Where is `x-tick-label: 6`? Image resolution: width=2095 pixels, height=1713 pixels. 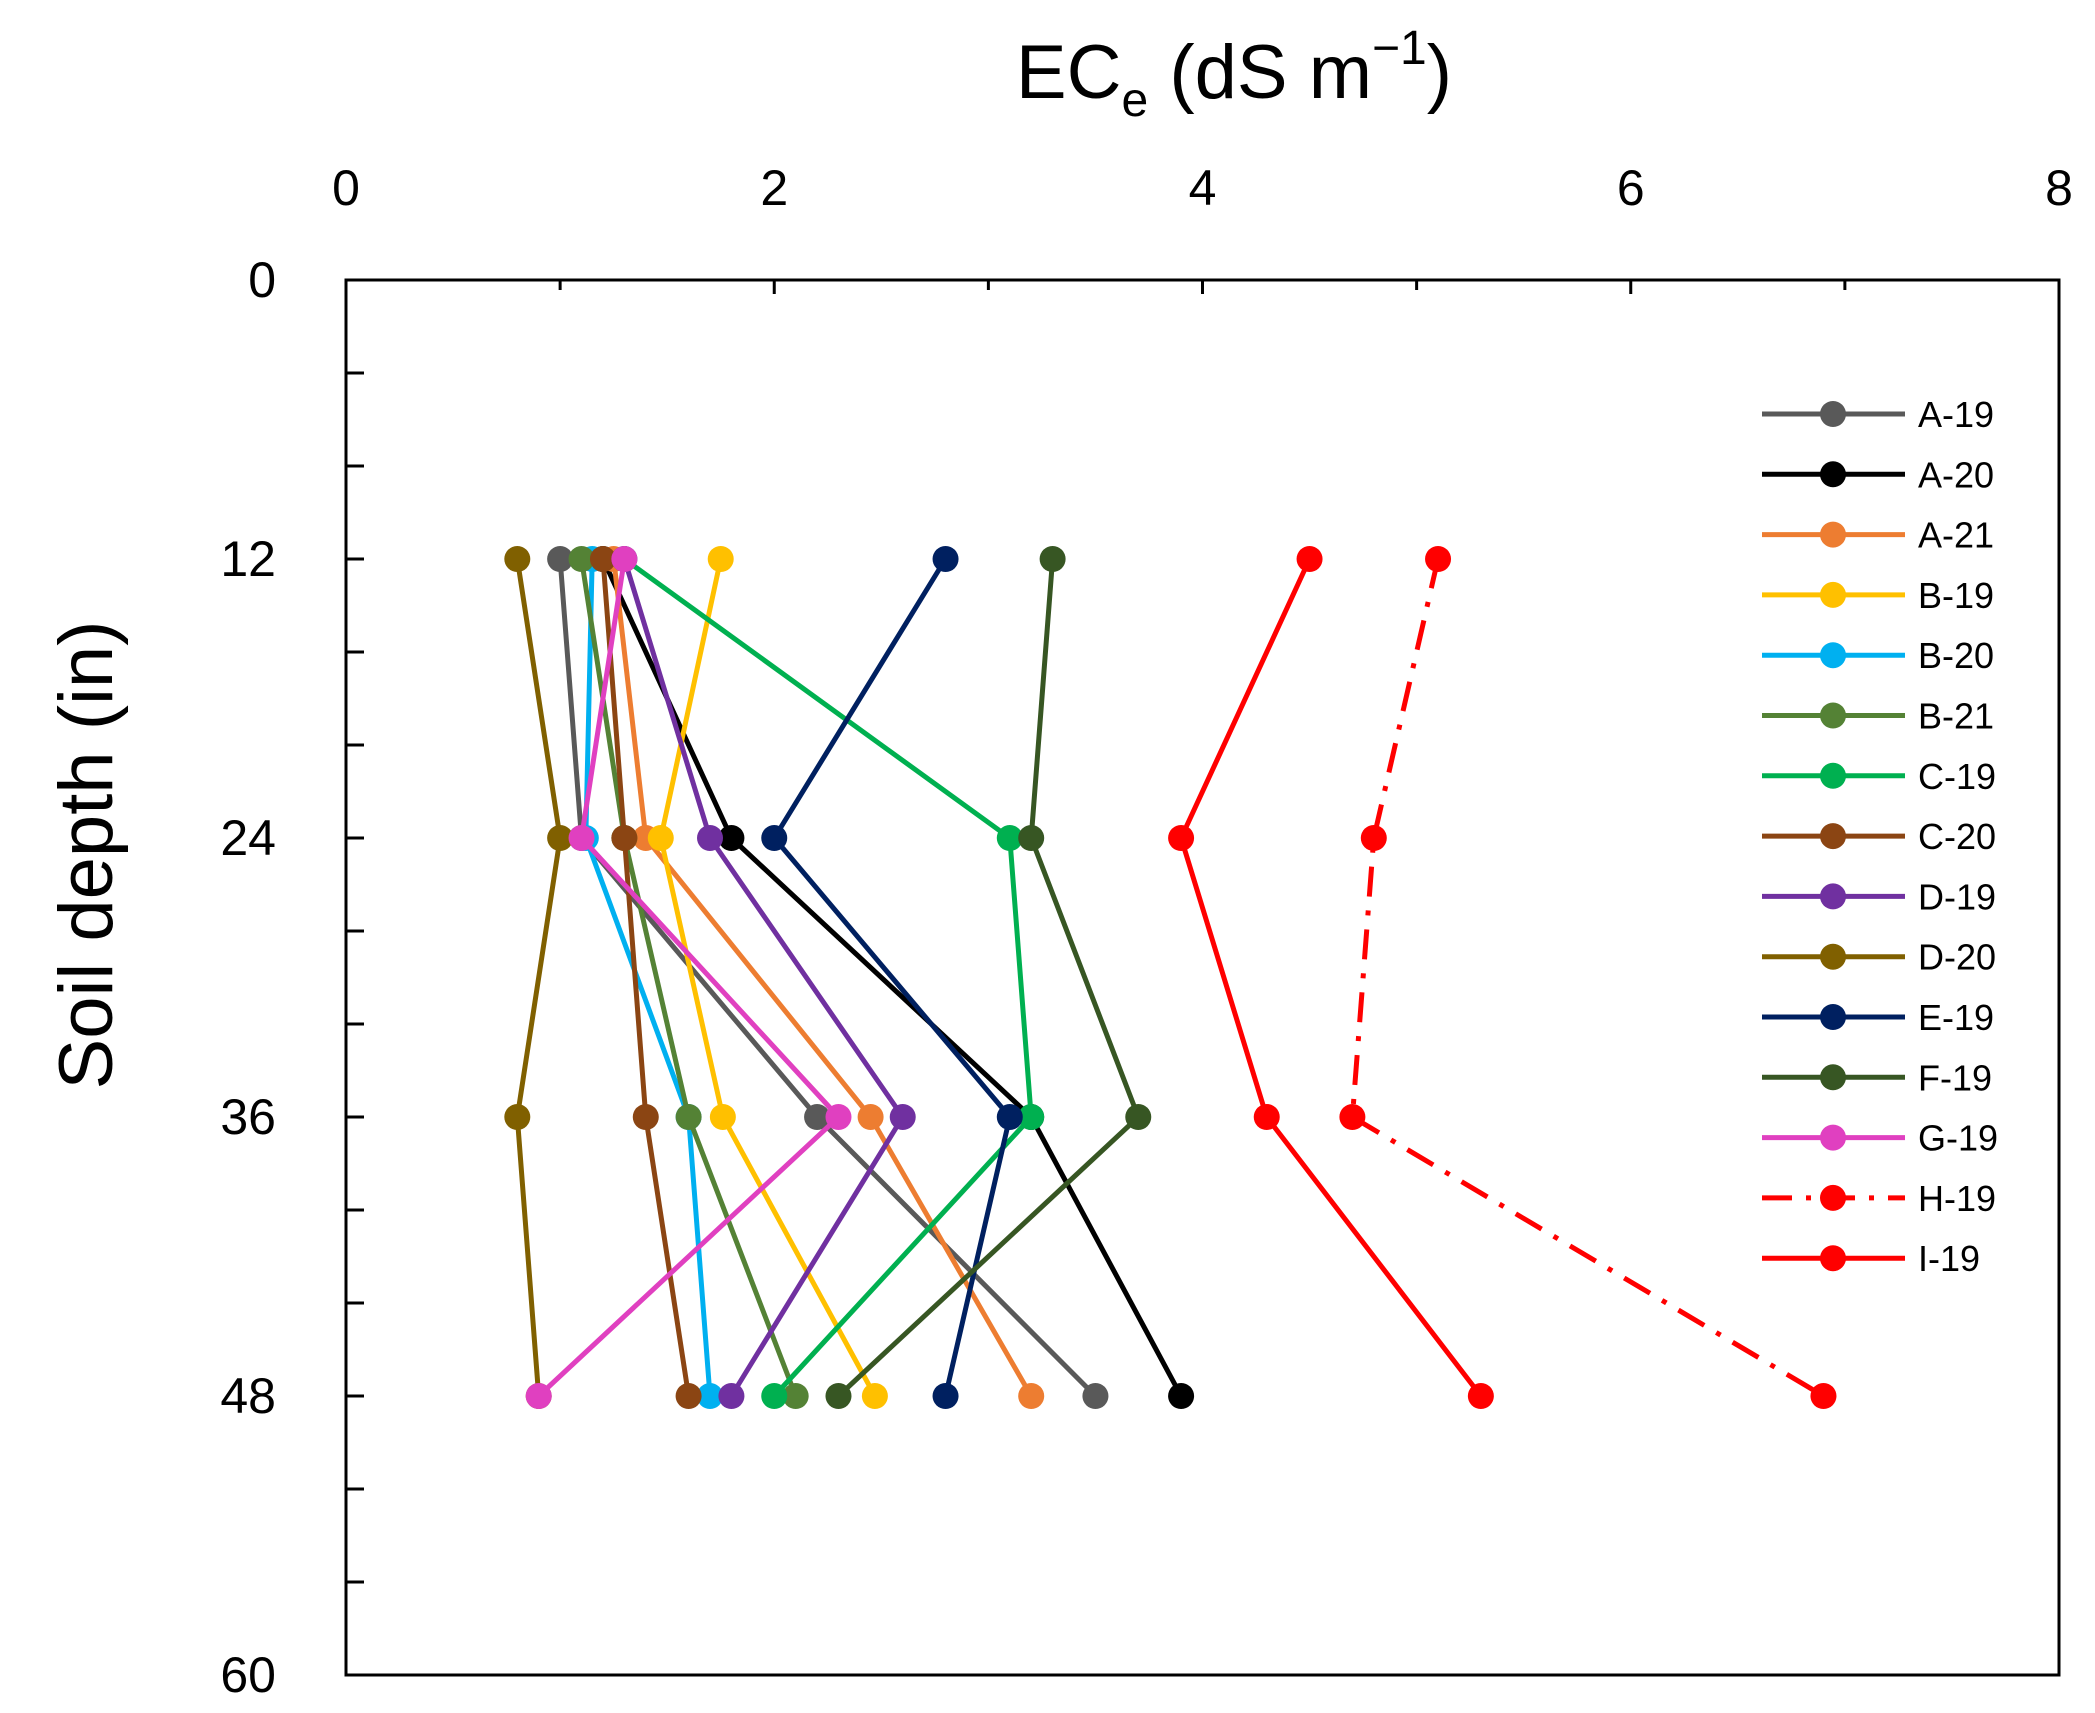 x-tick-label: 6 is located at coordinates (1631, 188).